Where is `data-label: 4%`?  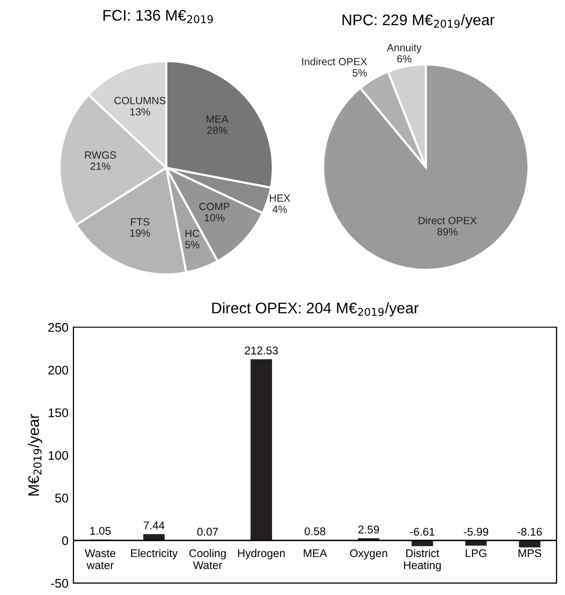 data-label: 4% is located at coordinates (279, 209).